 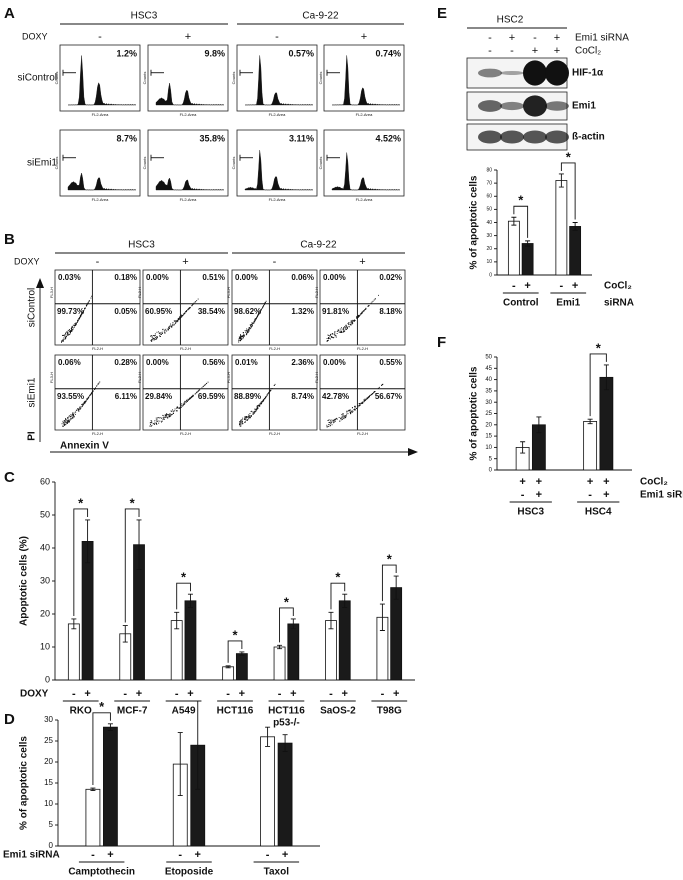 I want to click on plot-x-label: FL2-H, so click(x=97, y=433).